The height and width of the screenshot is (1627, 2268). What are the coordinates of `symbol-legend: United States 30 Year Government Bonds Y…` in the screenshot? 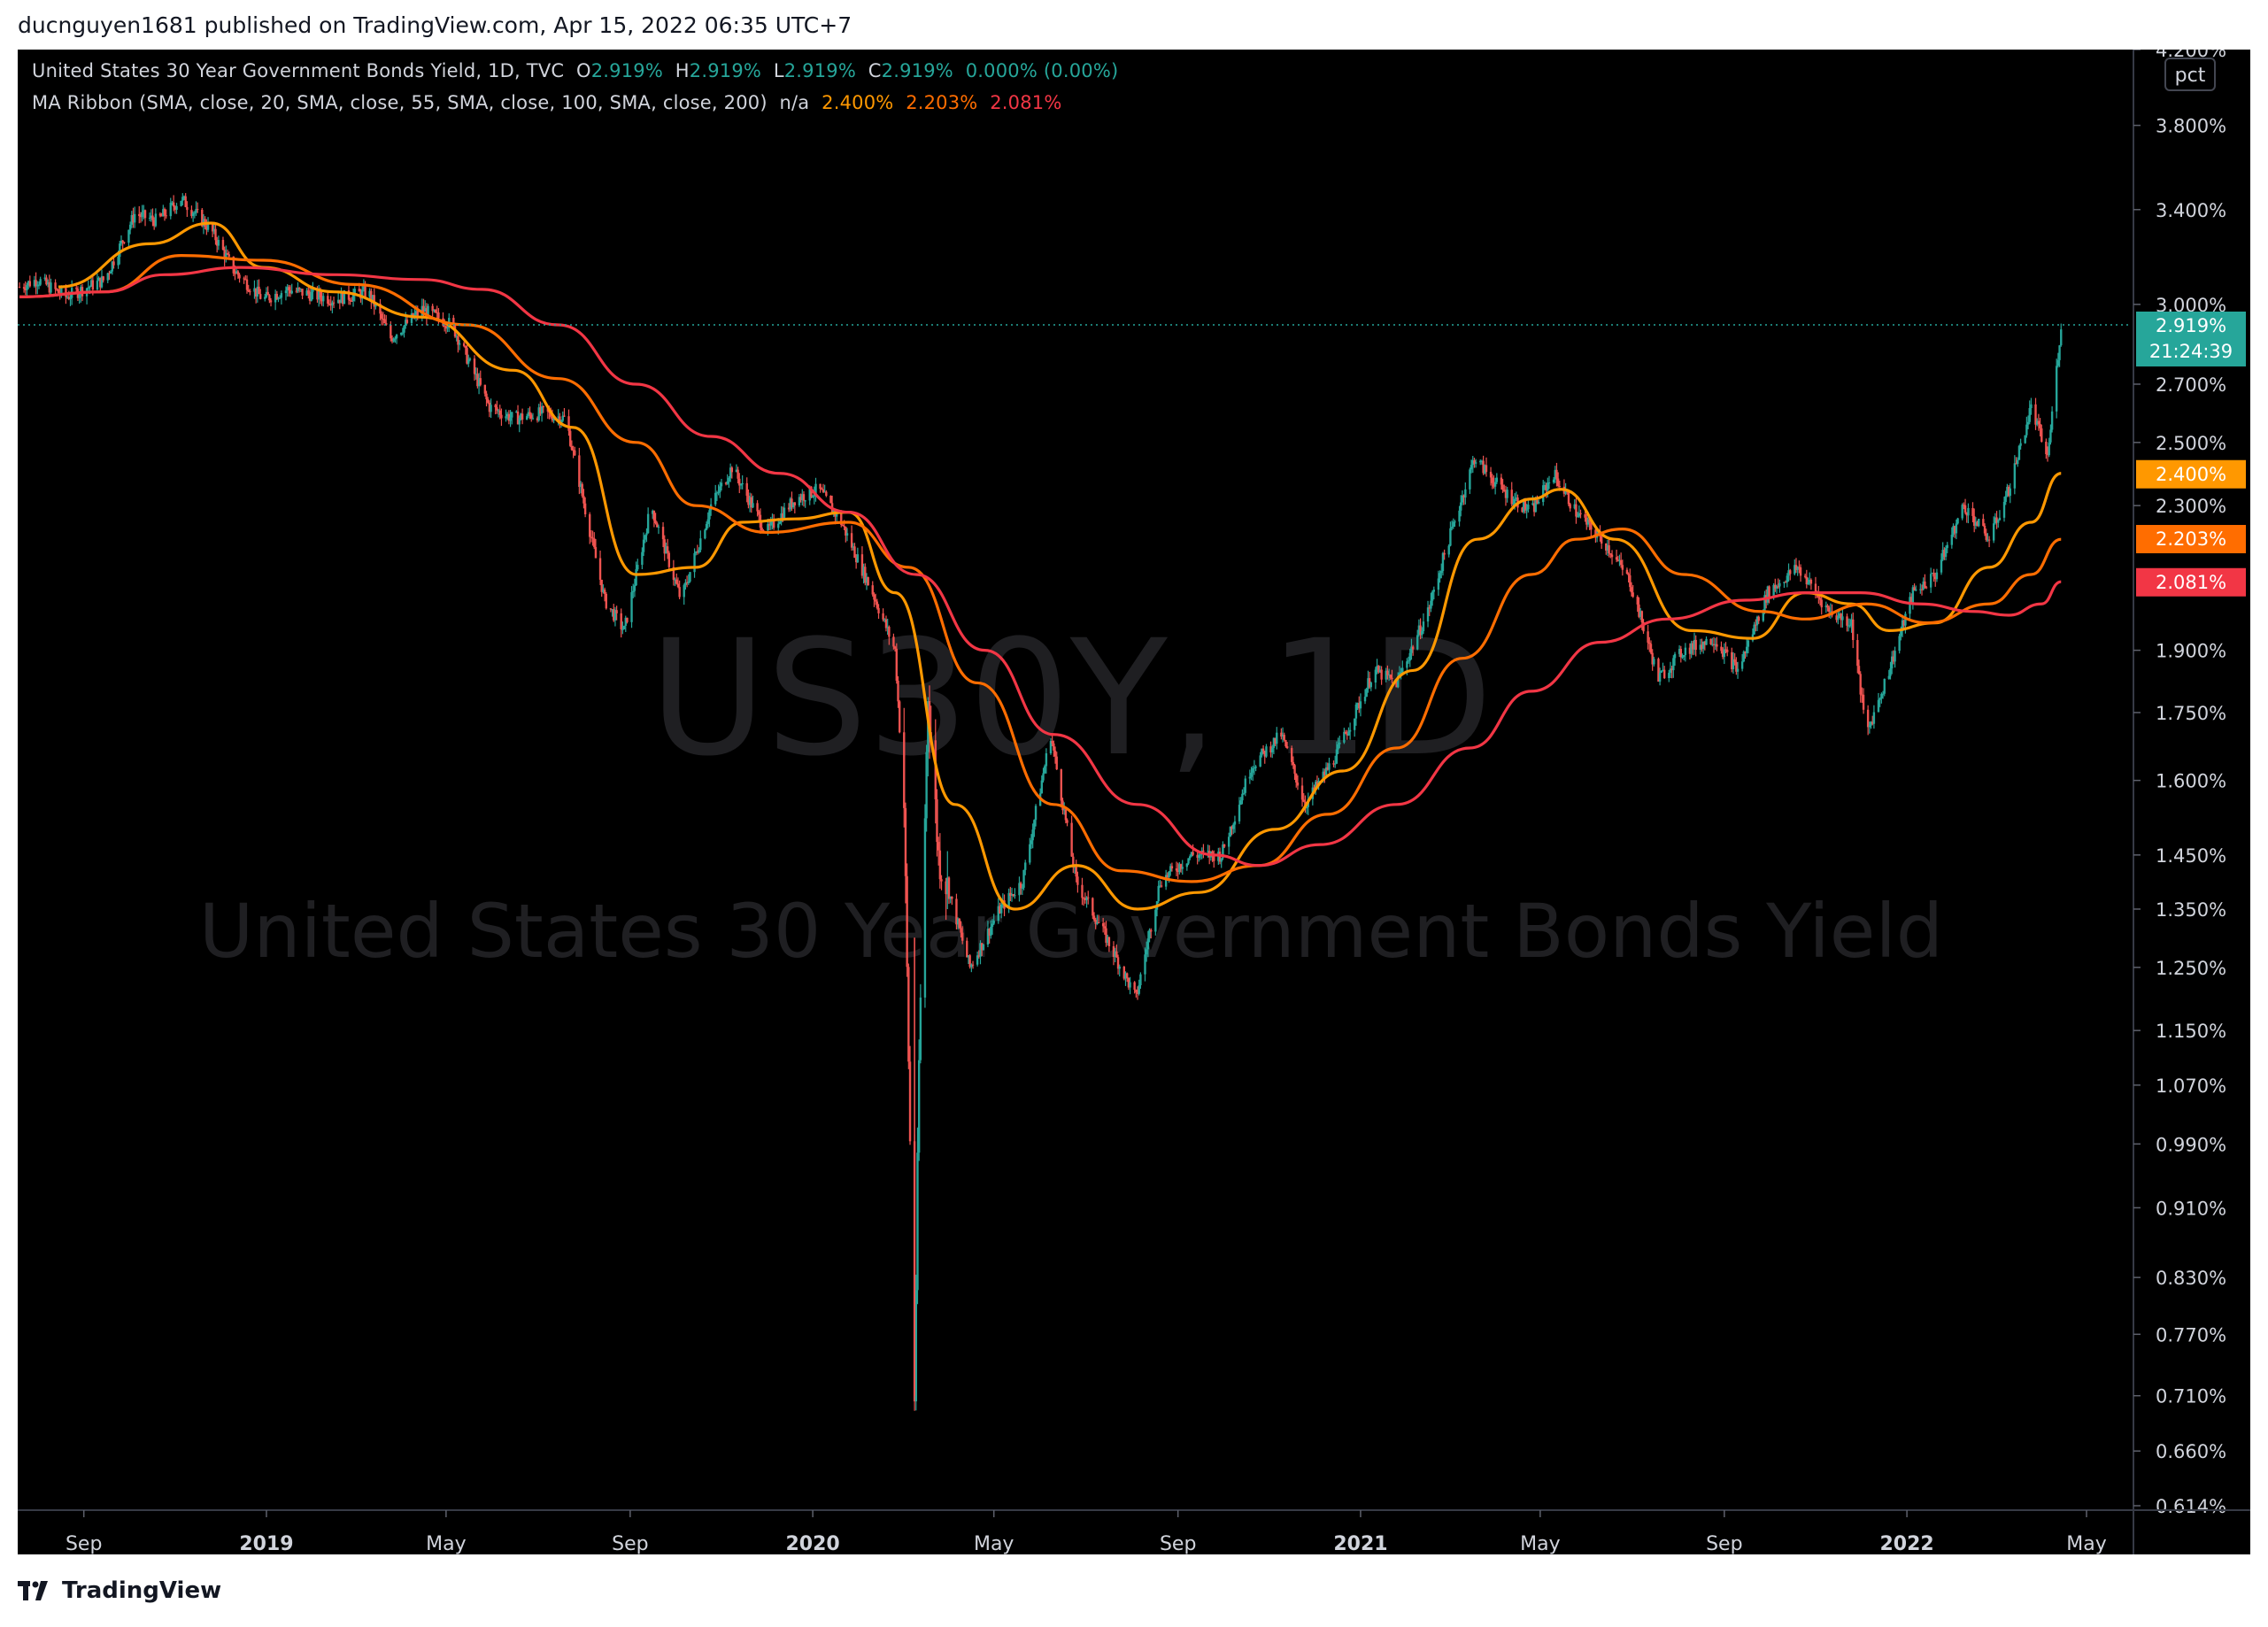 It's located at (575, 70).